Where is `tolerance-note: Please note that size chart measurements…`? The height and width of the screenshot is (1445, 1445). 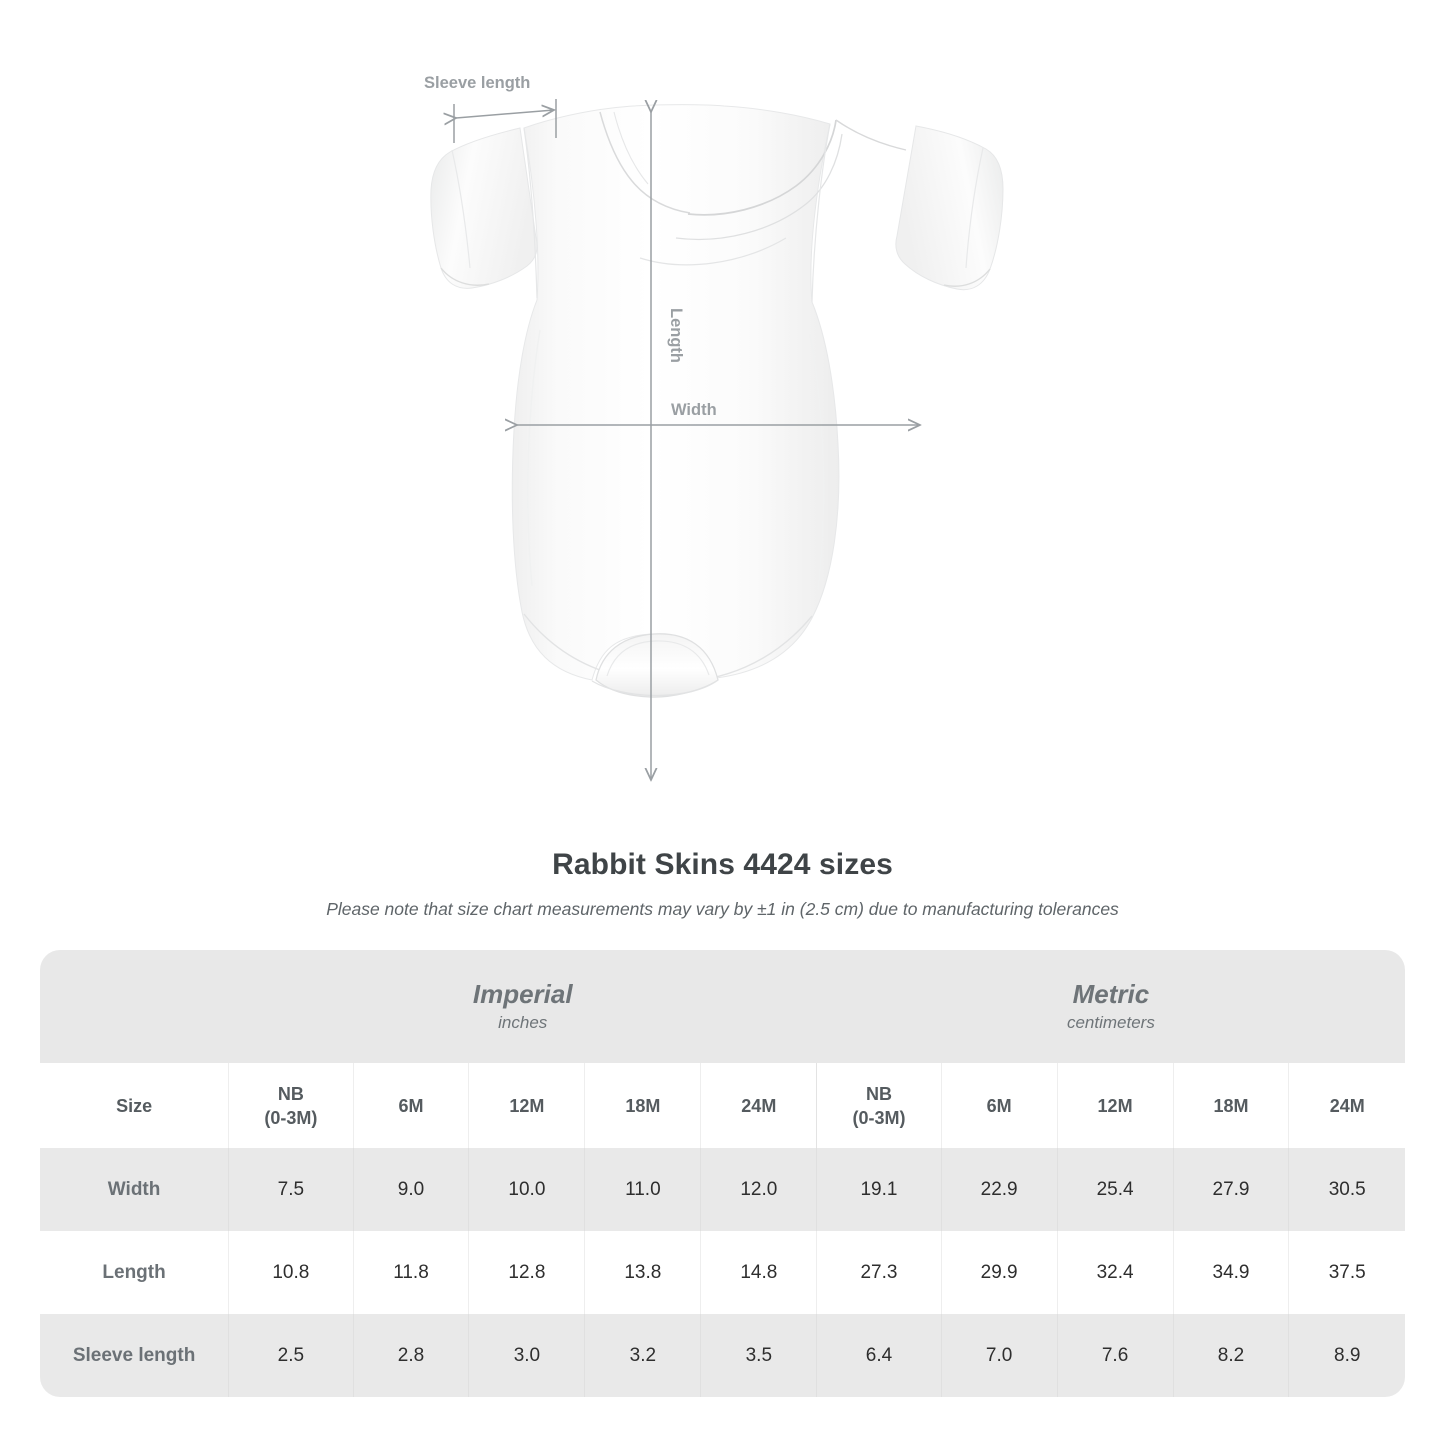
tolerance-note: Please note that size chart measurements… is located at coordinates (722, 909).